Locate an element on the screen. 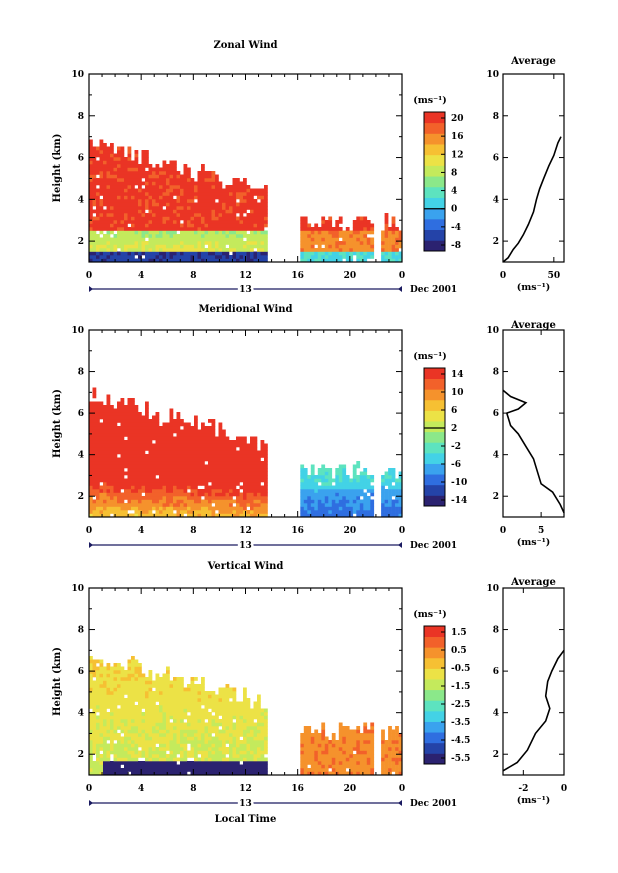  colorbar-tick-label: -4 is located at coordinates (456, 228).